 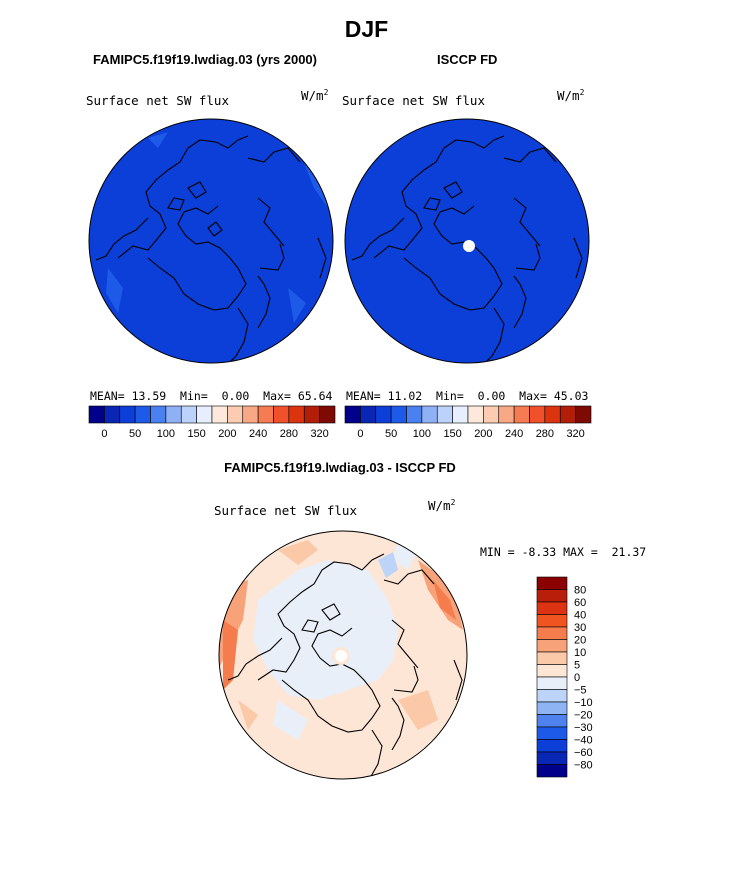 I want to click on difference-colorbar-tick: −80, so click(x=583, y=766).